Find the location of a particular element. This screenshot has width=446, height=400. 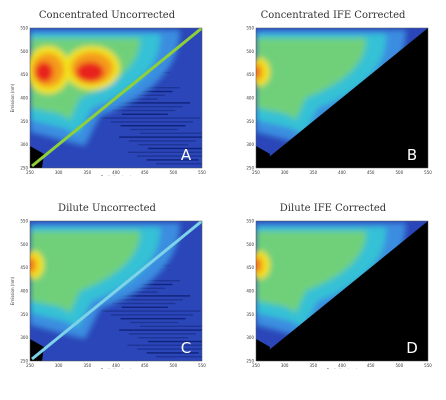

panel-title: Concentrated Uncorrected is located at coordinates (107, 15).